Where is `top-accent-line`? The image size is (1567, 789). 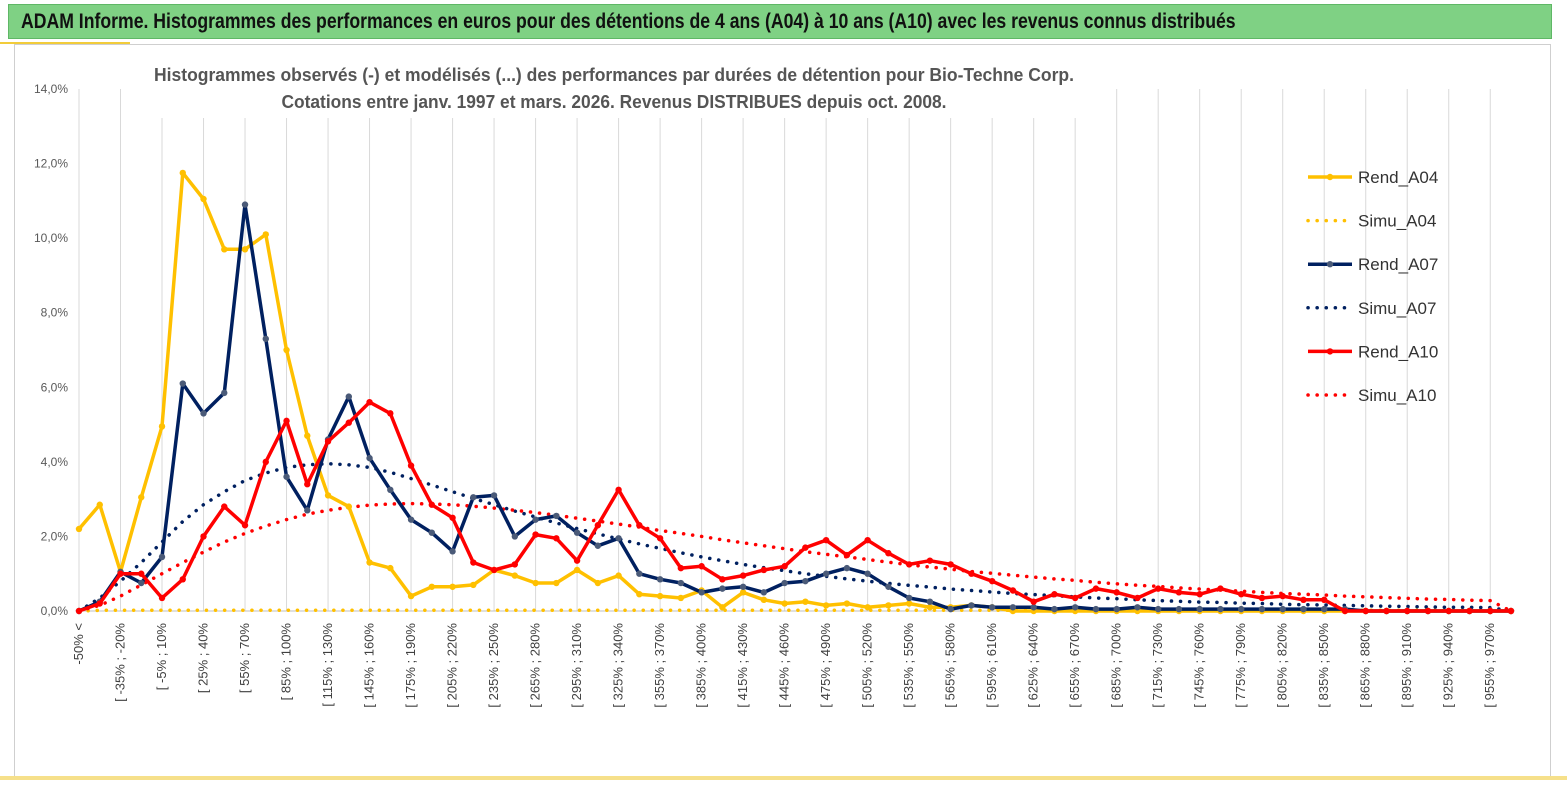
top-accent-line is located at coordinates (65, 43).